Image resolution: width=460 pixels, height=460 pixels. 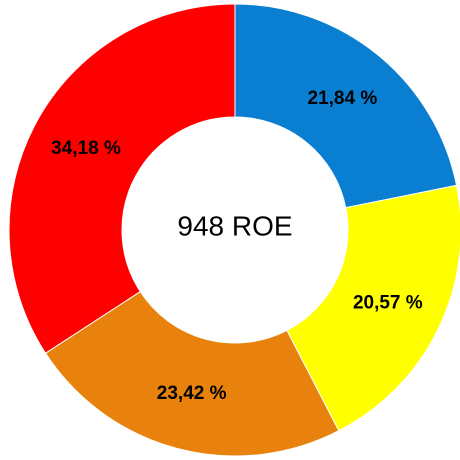 I want to click on center-text: 948 ROE, so click(x=234, y=225).